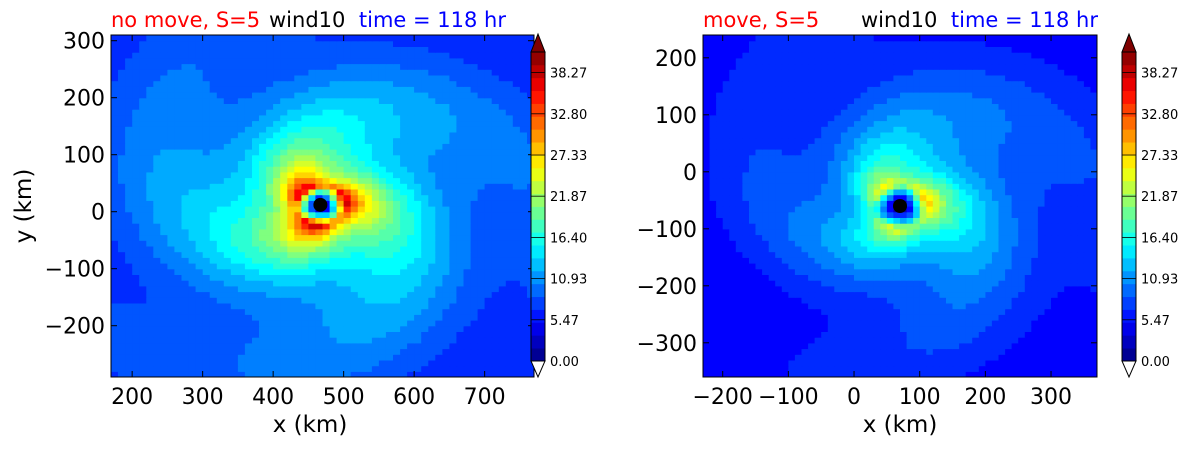  What do you see at coordinates (344, 397) in the screenshot?
I see `left-x-tick-label: 500` at bounding box center [344, 397].